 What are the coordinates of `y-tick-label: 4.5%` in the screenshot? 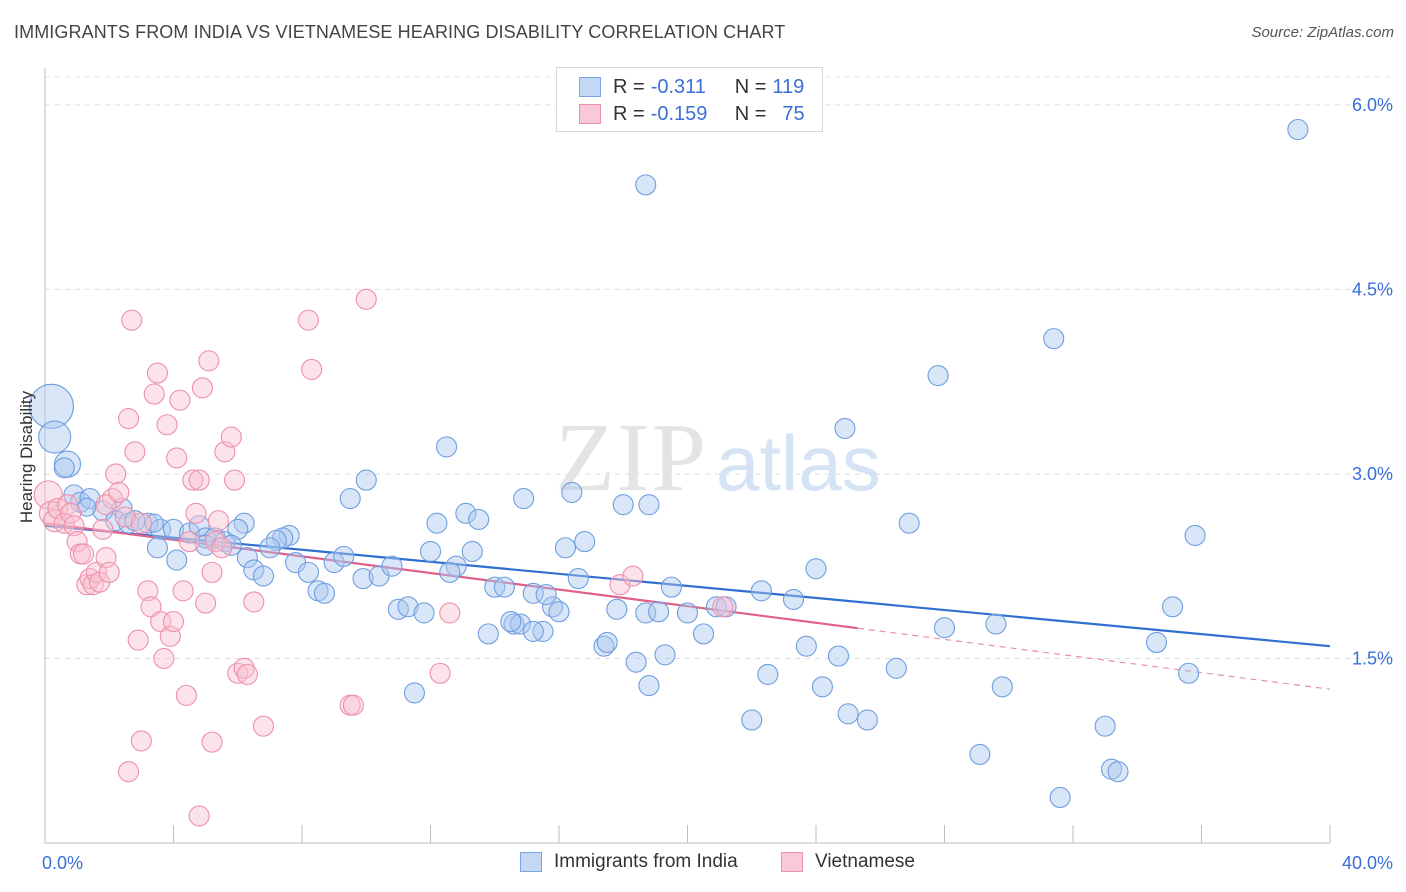 It's located at (1372, 289).